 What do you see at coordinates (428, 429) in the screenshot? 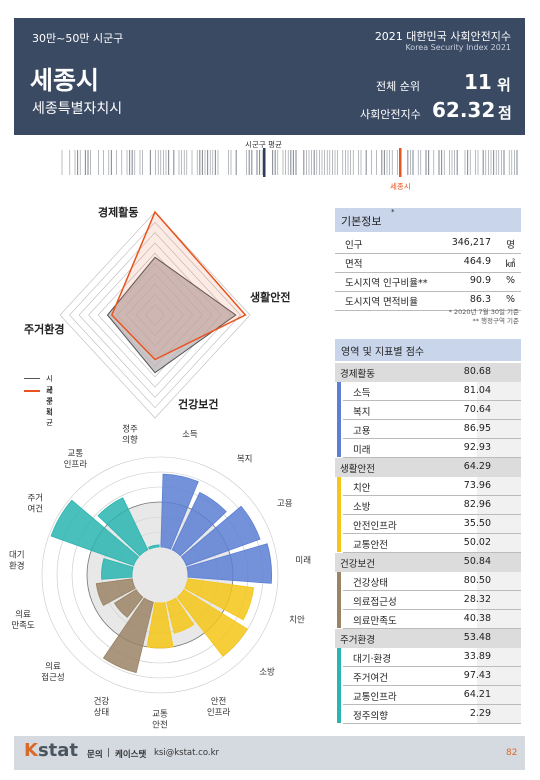
I see `score-item-row: 고용 86.95` at bounding box center [428, 429].